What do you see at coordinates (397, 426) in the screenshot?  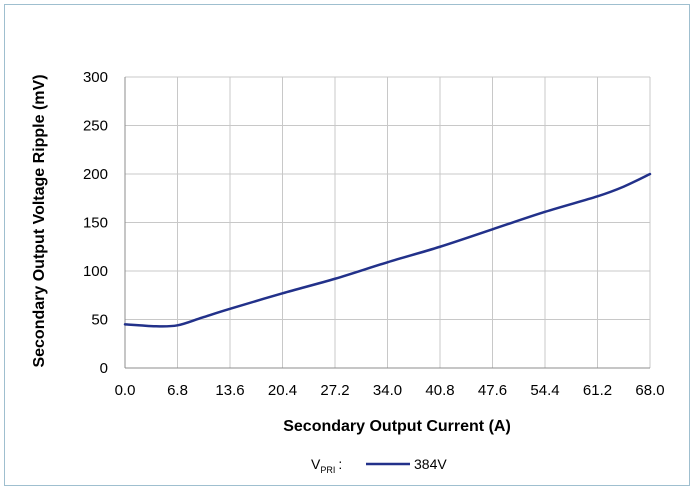 I see `x-axis-title: Secondary Output Current (A)` at bounding box center [397, 426].